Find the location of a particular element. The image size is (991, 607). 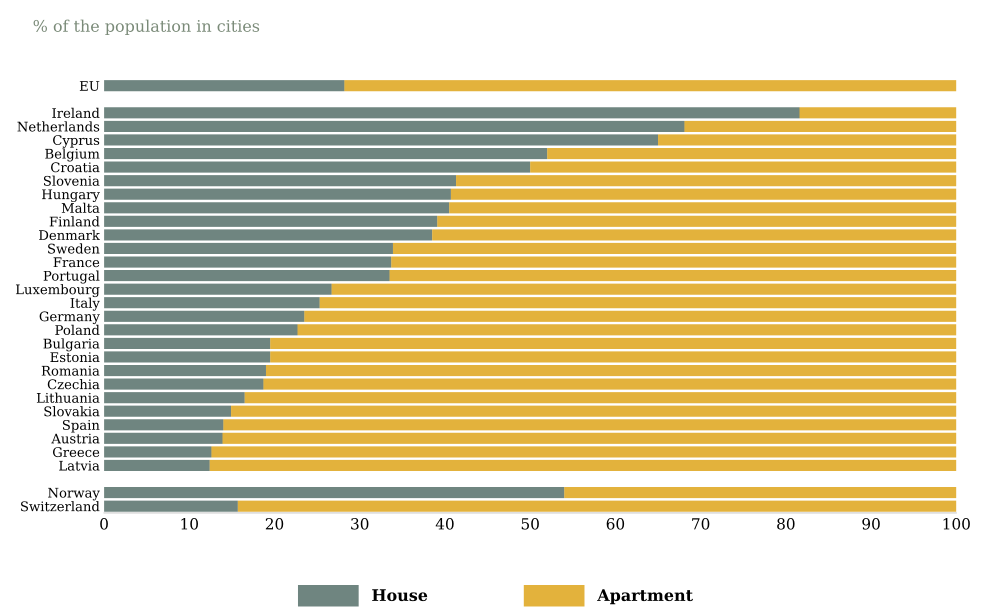

y-tick-label: Germany is located at coordinates (70, 317).